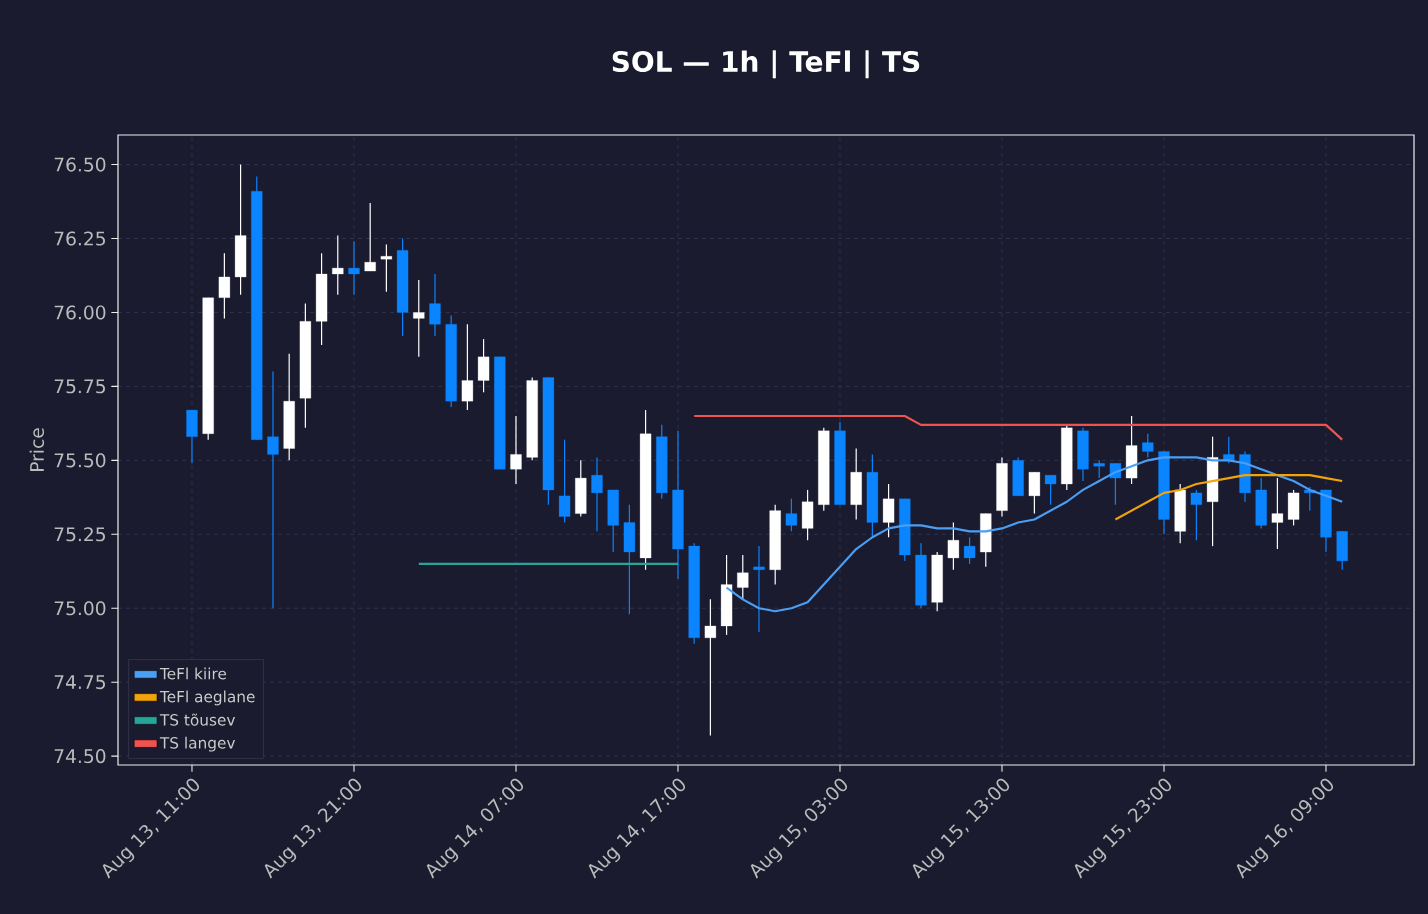 This screenshot has width=1428, height=914. Describe the element at coordinates (79, 682) in the screenshot. I see `y-tick-label: 74.75` at that location.